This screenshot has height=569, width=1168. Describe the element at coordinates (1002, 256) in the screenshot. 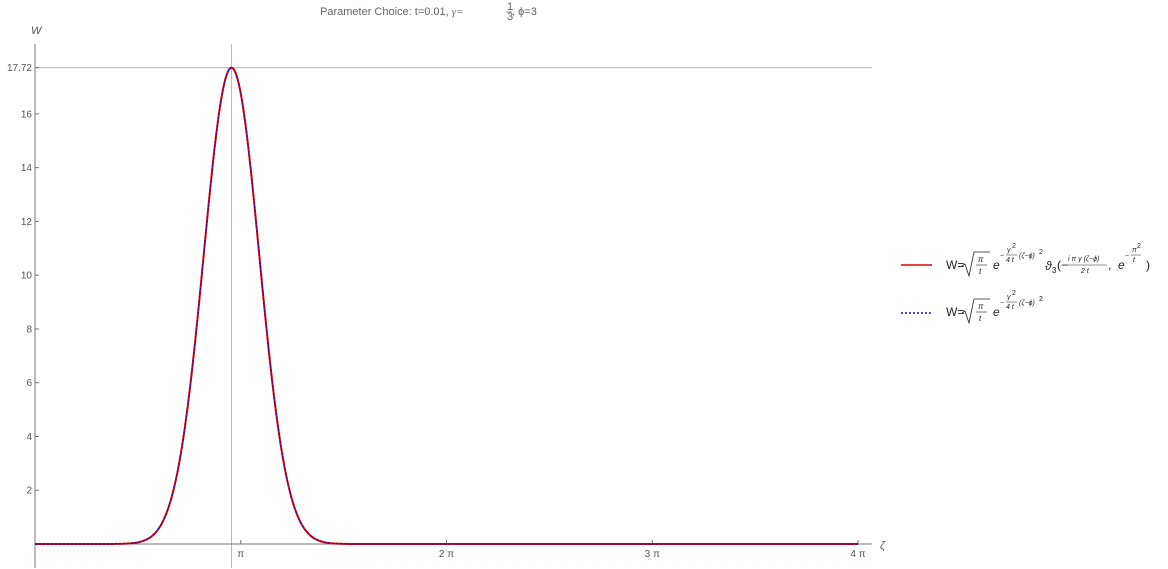

I see `legend-theta-exp-lead: −` at that location.